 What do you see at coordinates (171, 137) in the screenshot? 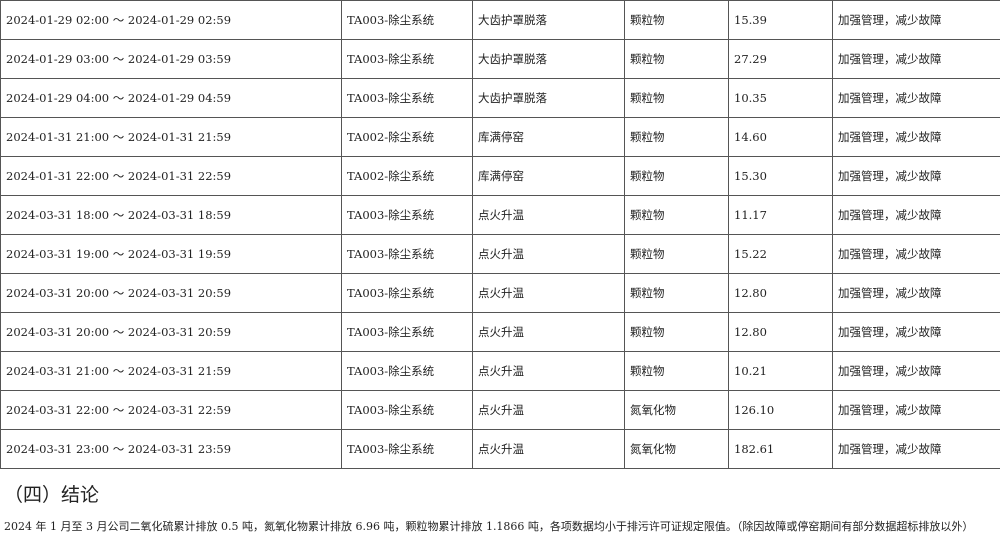
I see `cell-time: 2024-01-31 21:00 ～ 2024-01-31 21:59` at bounding box center [171, 137].